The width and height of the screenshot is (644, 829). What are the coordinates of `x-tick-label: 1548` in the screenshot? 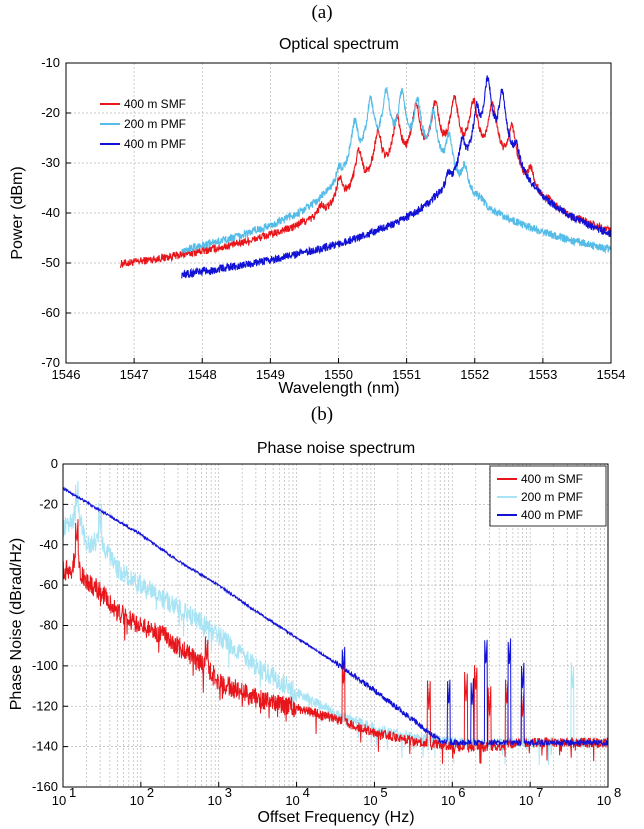 It's located at (202, 374).